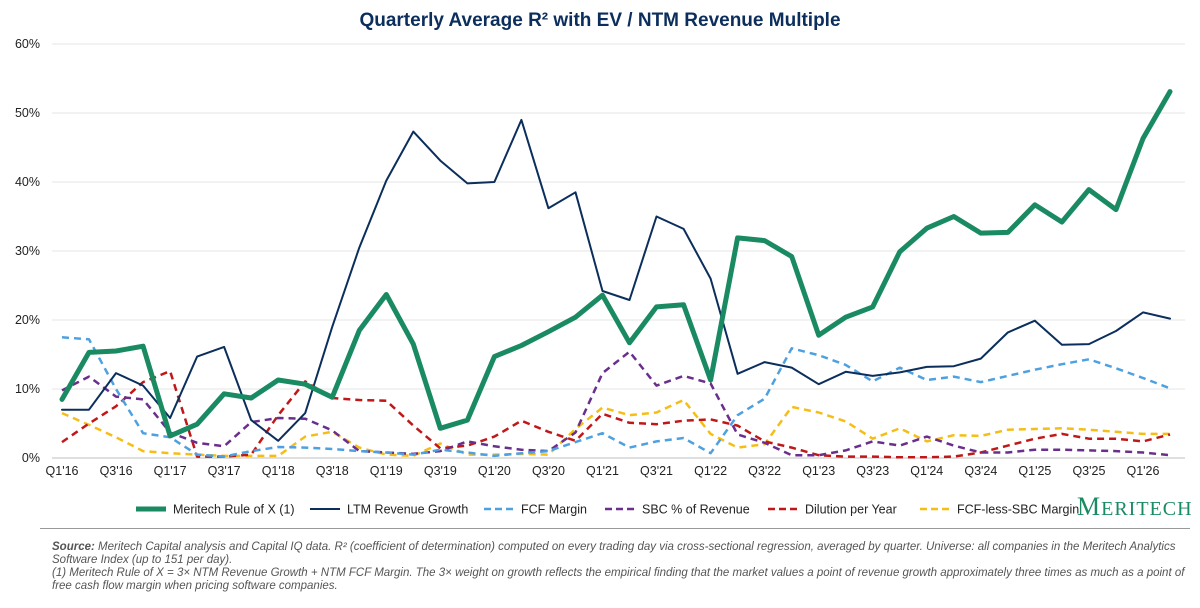 This screenshot has height=608, width=1200. What do you see at coordinates (494, 471) in the screenshot?
I see `x-tick-label: Q1'20` at bounding box center [494, 471].